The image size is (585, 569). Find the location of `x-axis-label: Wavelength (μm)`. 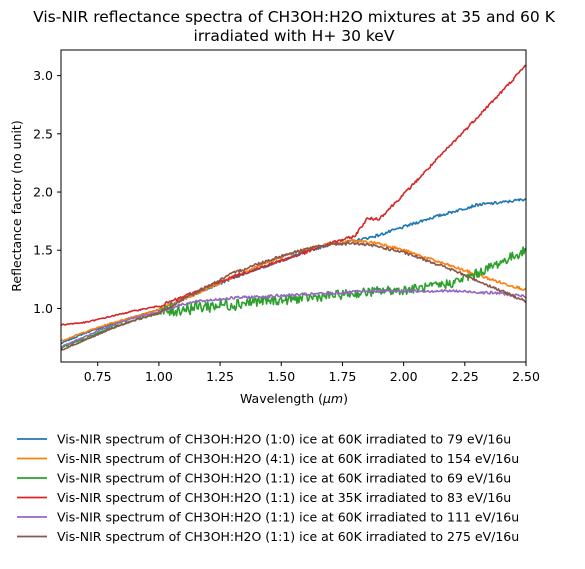

x-axis-label: Wavelength (μm) is located at coordinates (294, 398).